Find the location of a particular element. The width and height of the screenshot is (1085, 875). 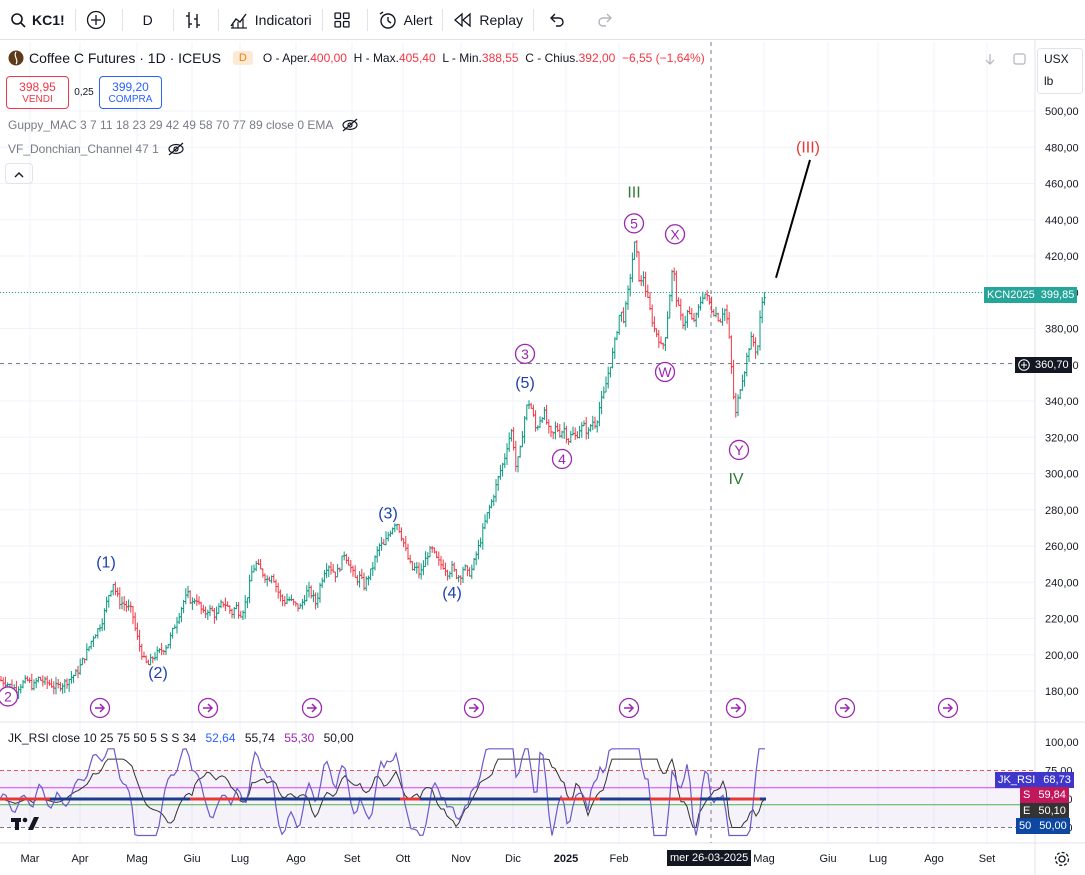

rsi-value-2: 55,74 is located at coordinates (259, 738).